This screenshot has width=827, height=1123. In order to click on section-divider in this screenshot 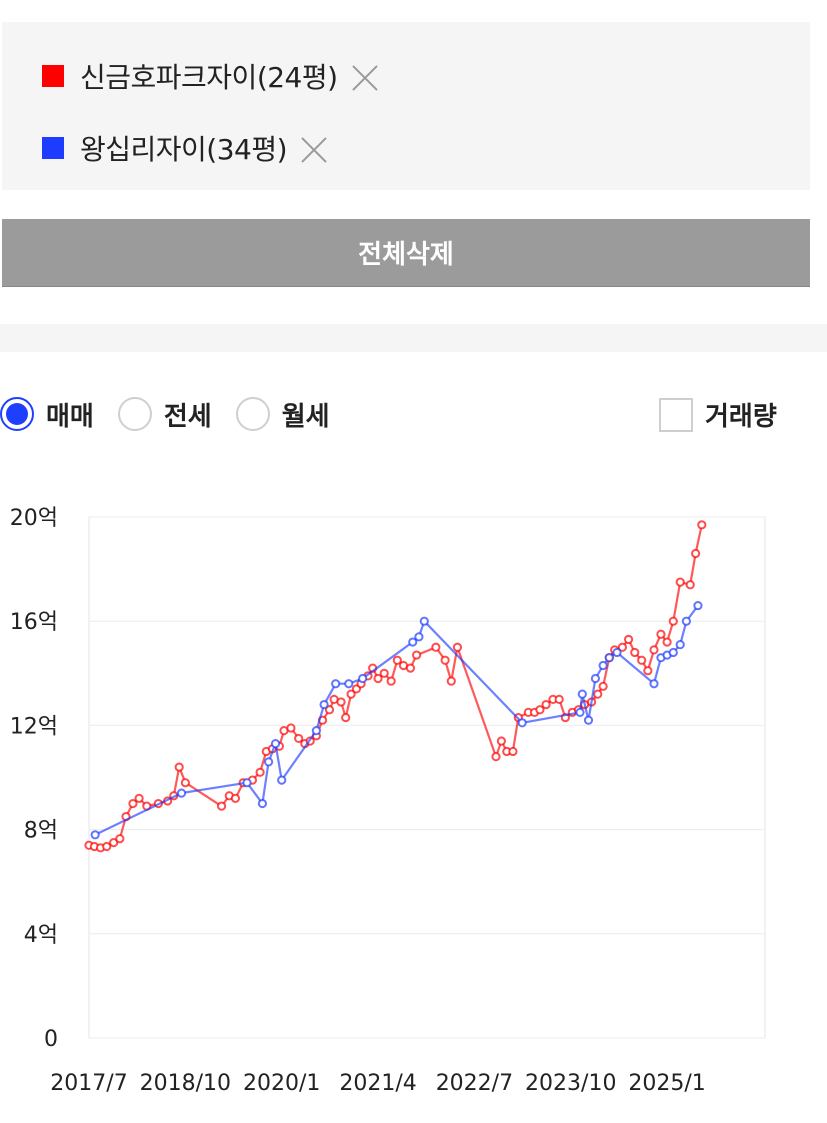, I will do `click(413, 338)`.